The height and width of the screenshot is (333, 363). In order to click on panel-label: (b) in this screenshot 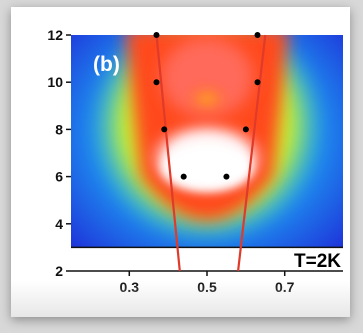, I will do `click(106, 64)`.